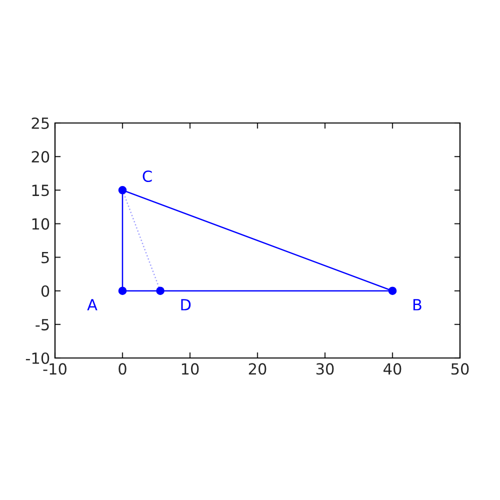 The height and width of the screenshot is (500, 500). What do you see at coordinates (147, 176) in the screenshot?
I see `annotation: C` at bounding box center [147, 176].